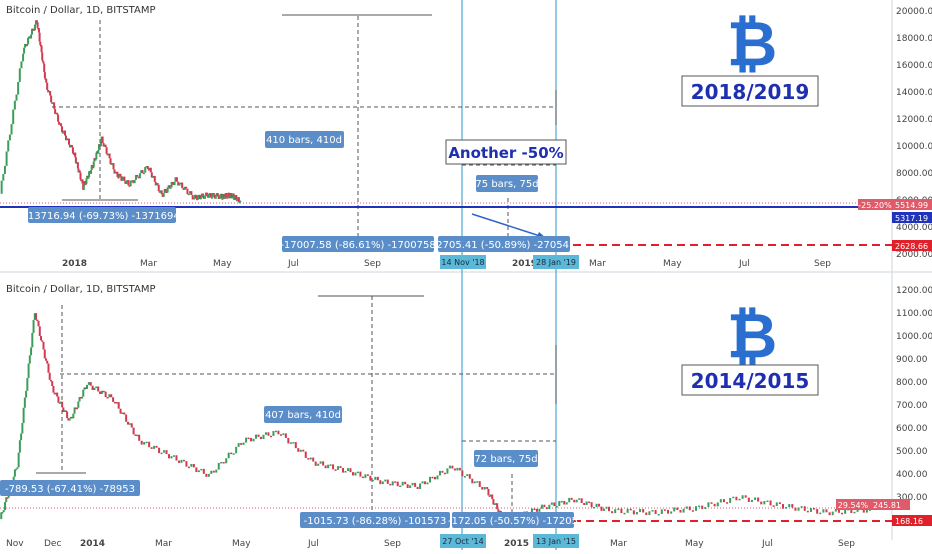 The image size is (932, 554). I want to click on pct-tag-1: -25.20%, so click(875, 205).